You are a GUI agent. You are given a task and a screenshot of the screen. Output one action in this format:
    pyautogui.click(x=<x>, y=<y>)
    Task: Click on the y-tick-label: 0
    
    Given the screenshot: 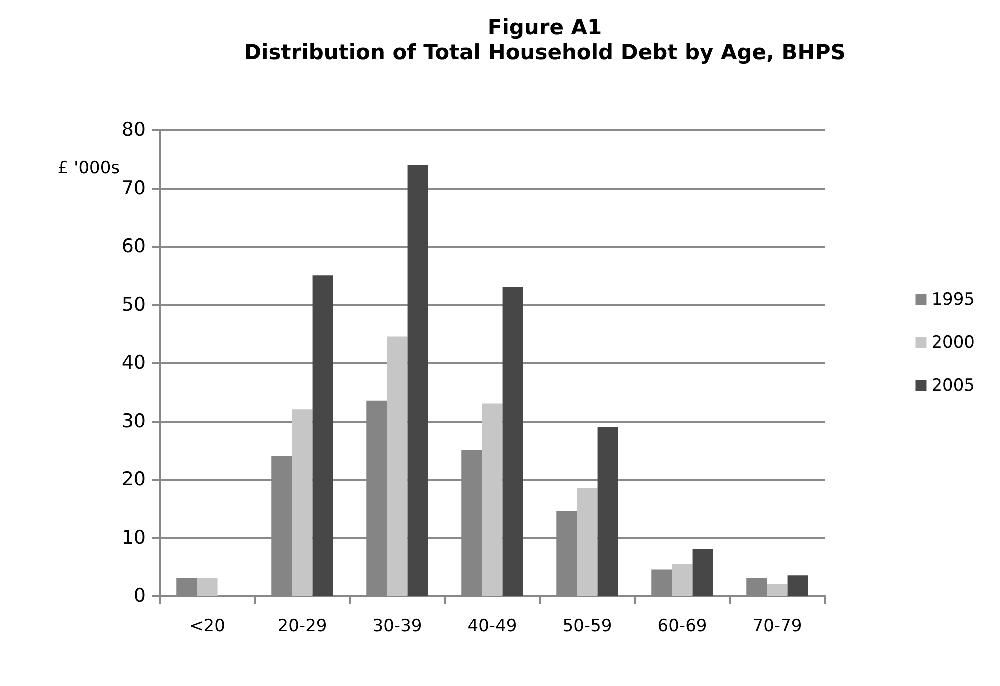 What is the action you would take?
    pyautogui.click(x=140, y=596)
    